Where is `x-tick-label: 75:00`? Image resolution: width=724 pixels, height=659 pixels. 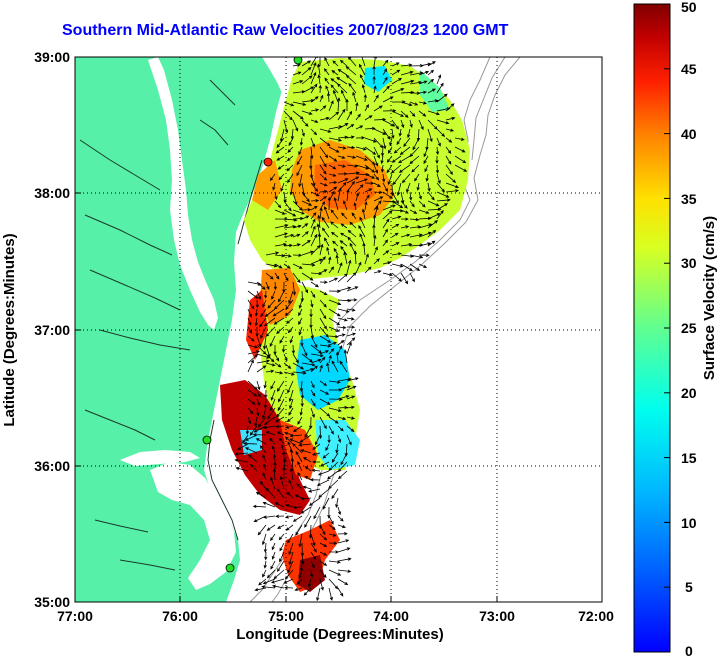
x-tick-label: 75:00 is located at coordinates (286, 616).